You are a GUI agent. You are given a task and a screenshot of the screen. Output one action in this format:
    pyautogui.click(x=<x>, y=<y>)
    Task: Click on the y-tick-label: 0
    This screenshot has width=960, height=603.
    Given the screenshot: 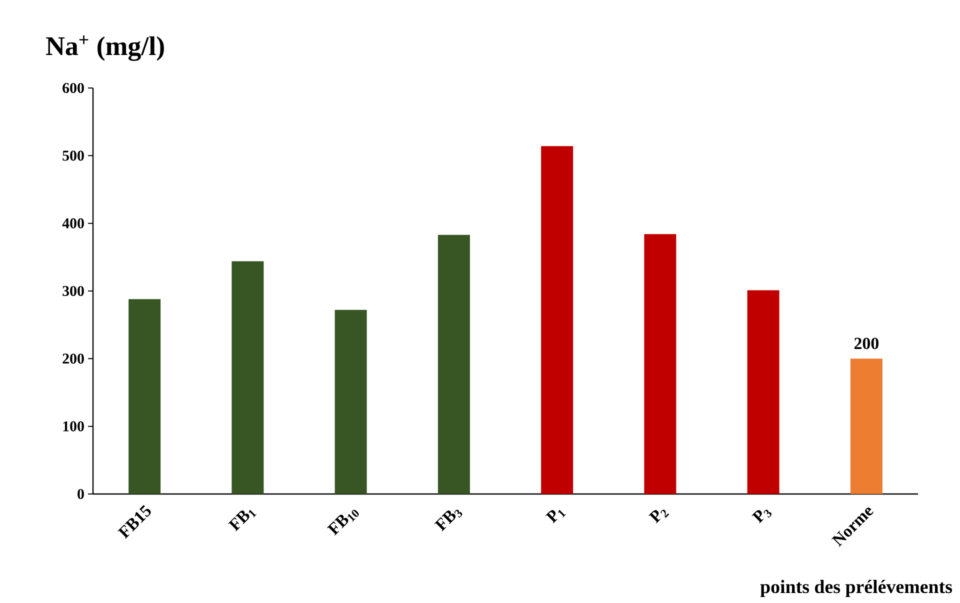 What is the action you would take?
    pyautogui.click(x=81, y=494)
    